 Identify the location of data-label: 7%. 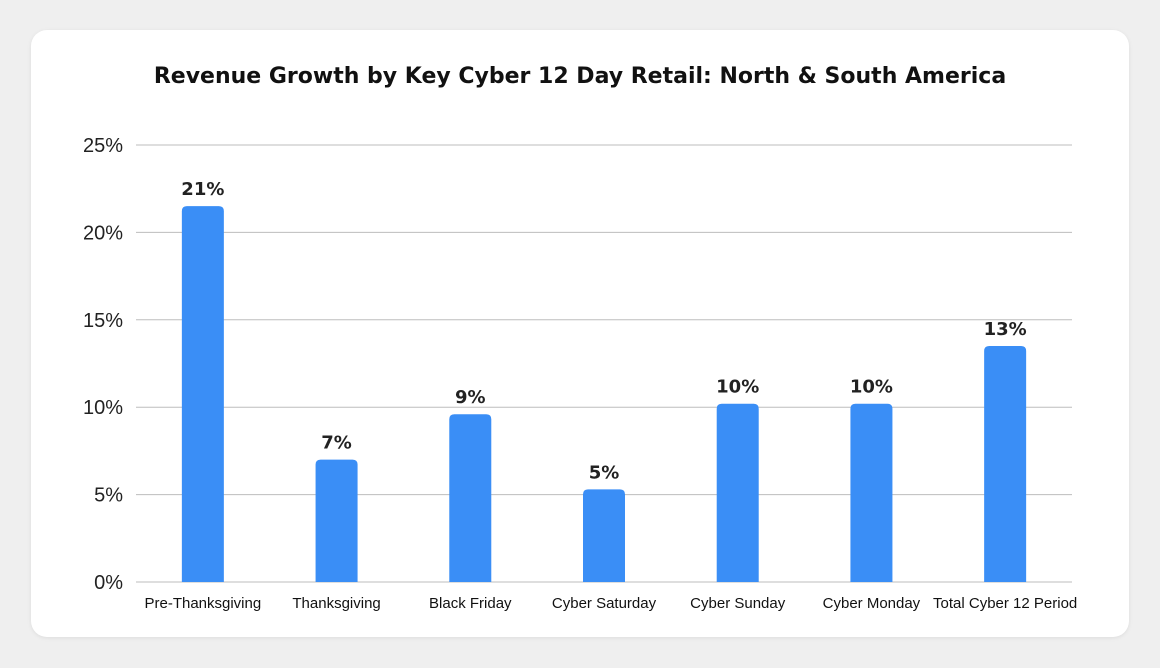
(336, 443).